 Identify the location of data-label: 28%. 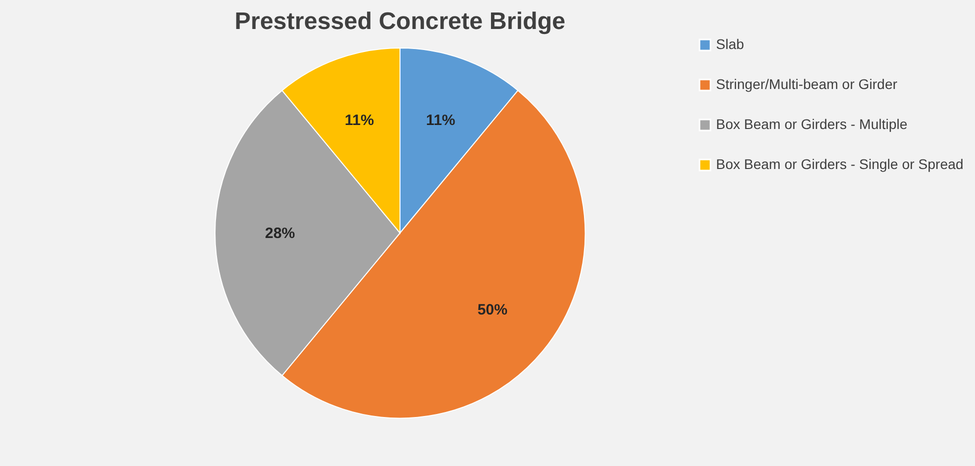
(280, 233).